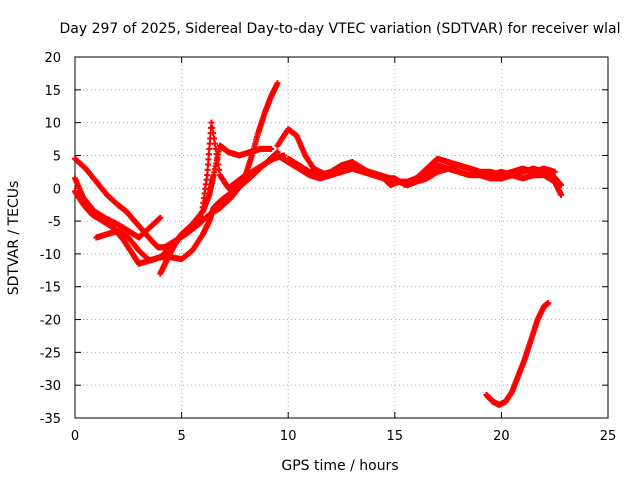 The image size is (640, 480). I want to click on y-tick-label: 5, so click(57, 156).